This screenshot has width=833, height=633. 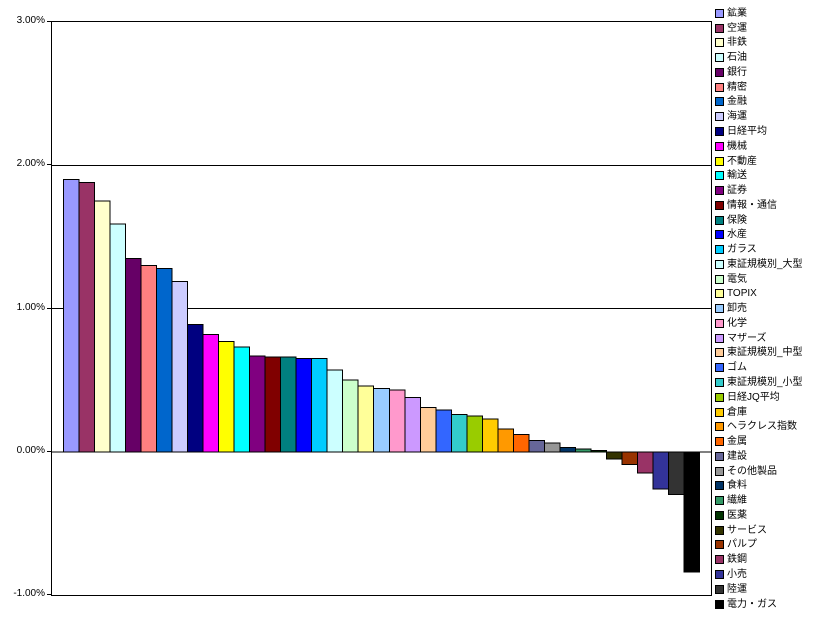 What do you see at coordinates (737, 176) in the screenshot?
I see `legend-label: 輸送` at bounding box center [737, 176].